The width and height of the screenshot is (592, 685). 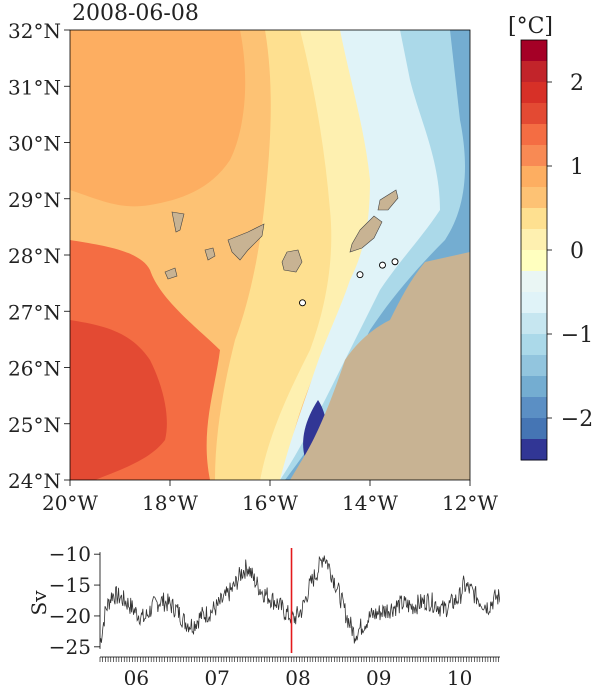 What do you see at coordinates (576, 419) in the screenshot?
I see `colorbar-tick-label: −2` at bounding box center [576, 419].